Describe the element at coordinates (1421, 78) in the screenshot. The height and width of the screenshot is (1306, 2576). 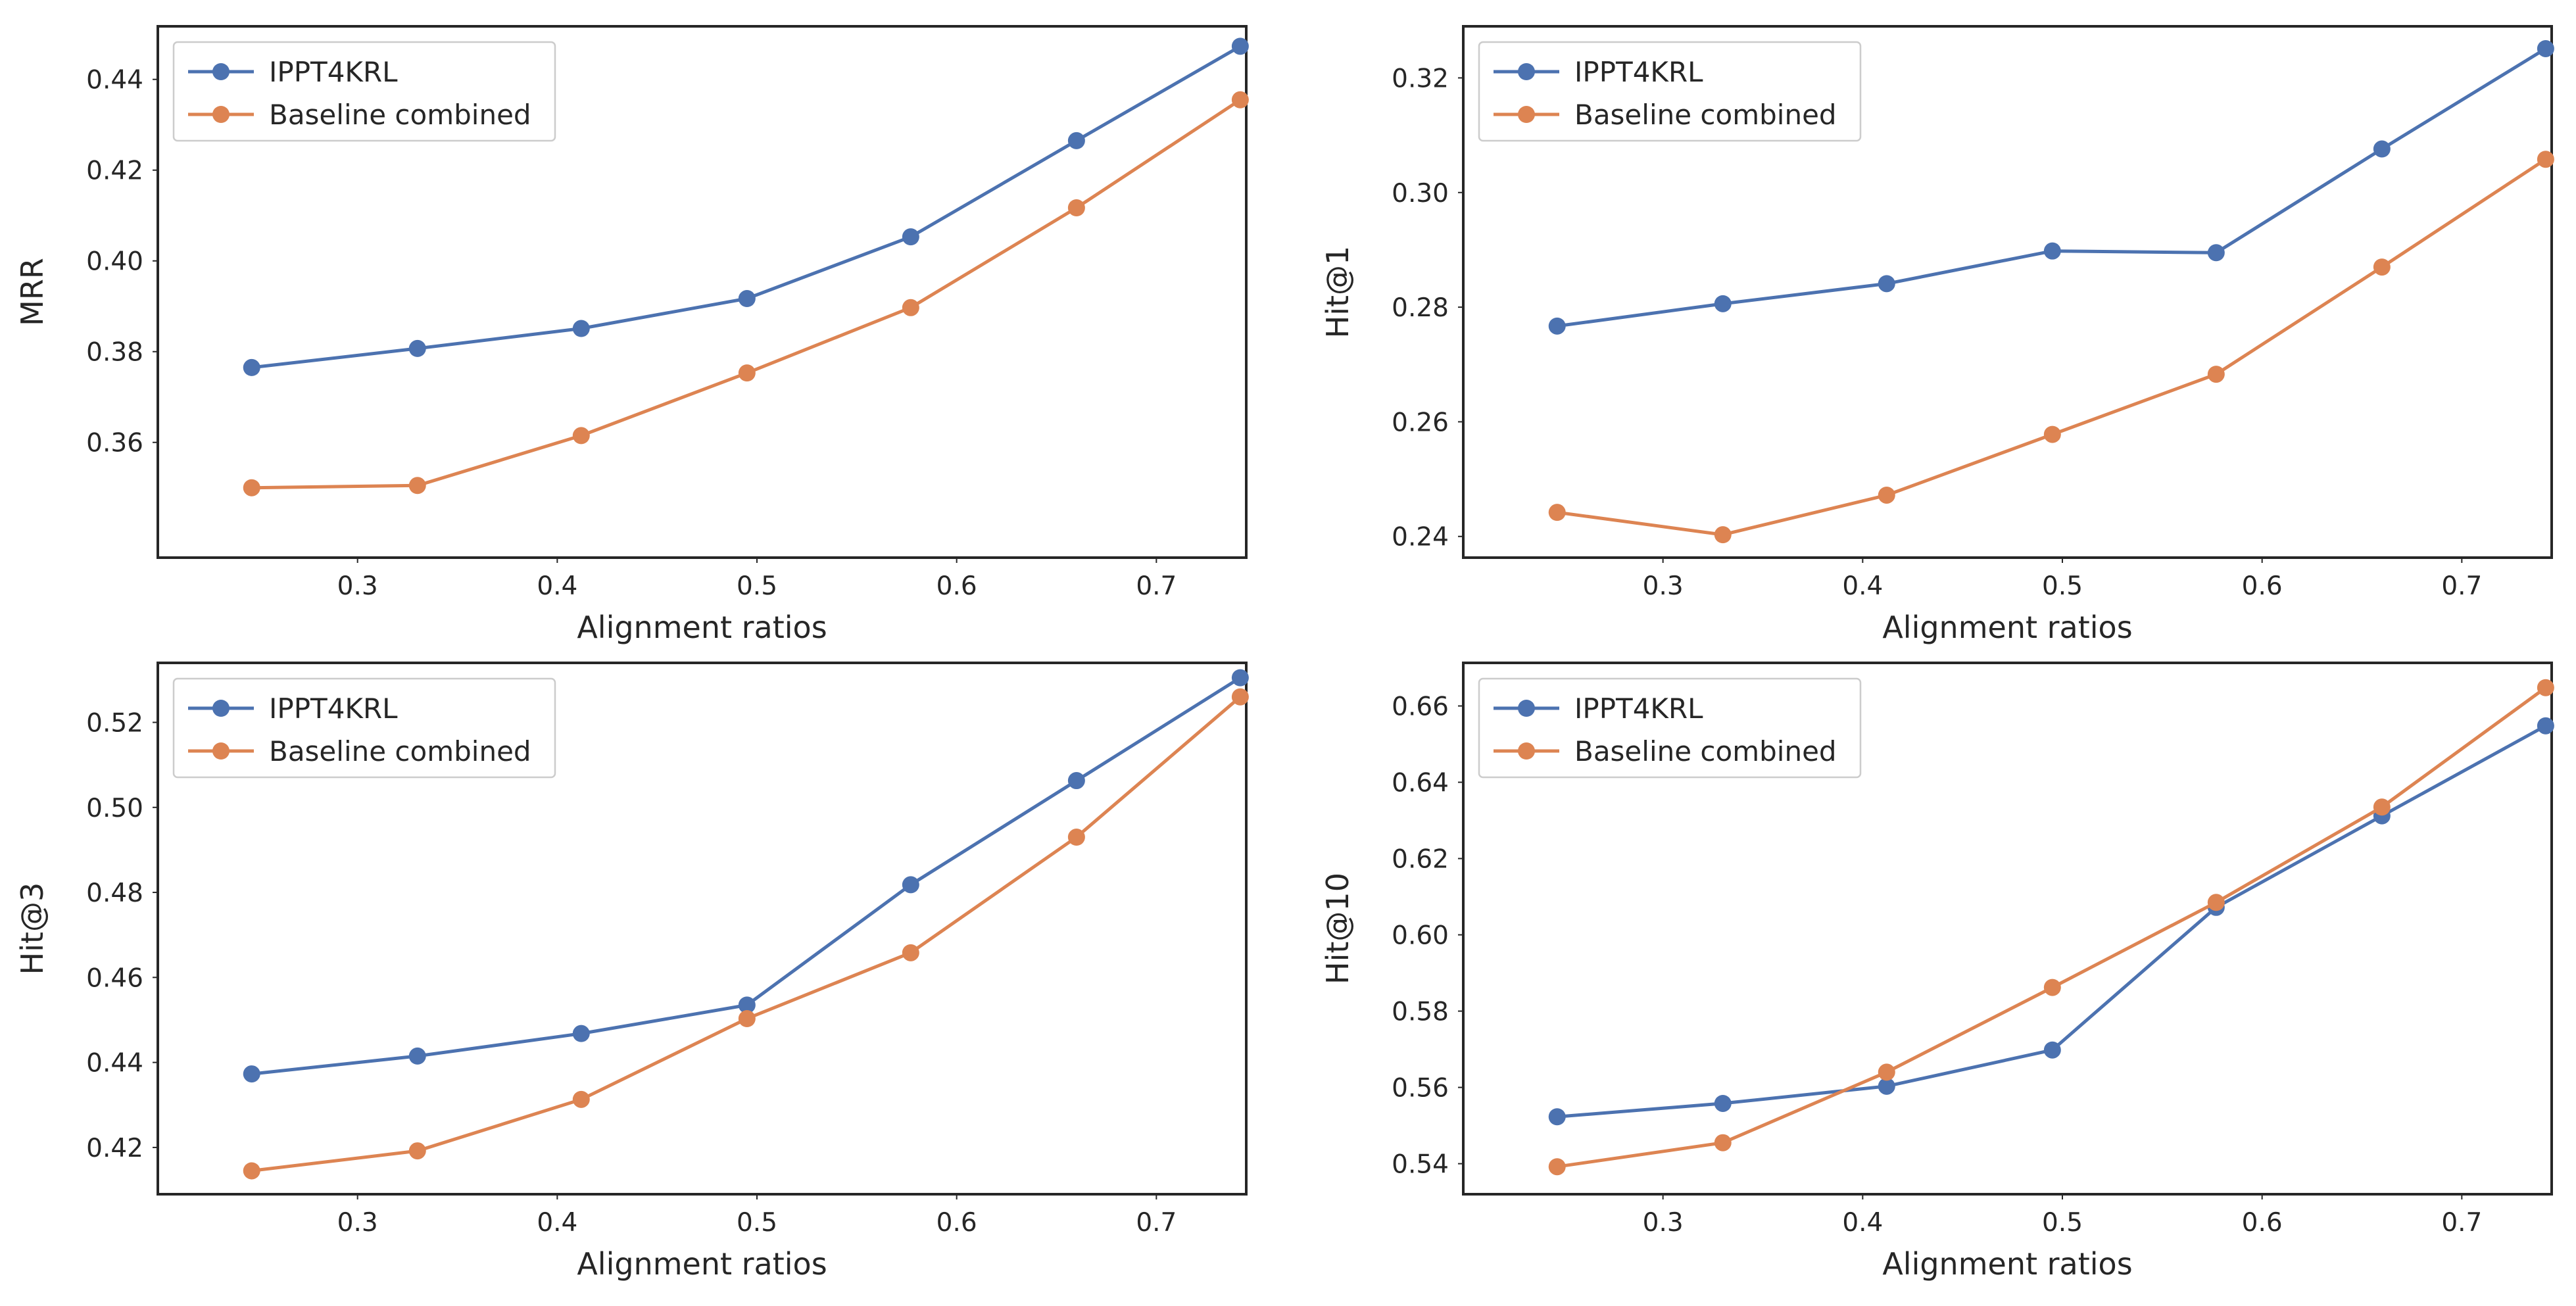
I see `y-tick-label: 0.32` at that location.